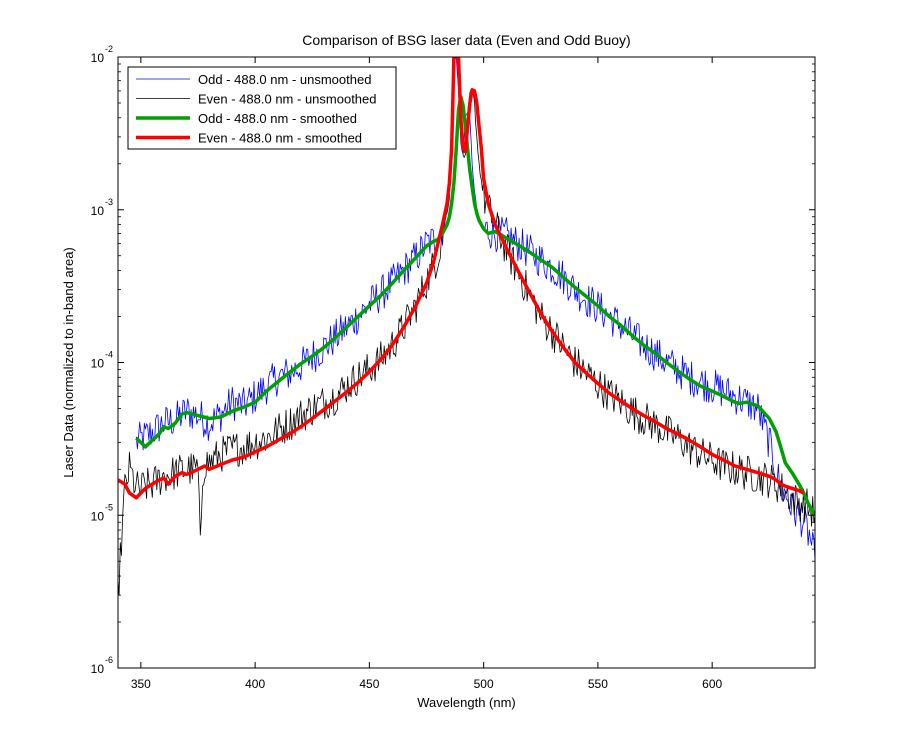 This screenshot has height=755, width=900. What do you see at coordinates (287, 99) in the screenshot?
I see `legend-label: Even - 488.0 nm - unsmoothed` at bounding box center [287, 99].